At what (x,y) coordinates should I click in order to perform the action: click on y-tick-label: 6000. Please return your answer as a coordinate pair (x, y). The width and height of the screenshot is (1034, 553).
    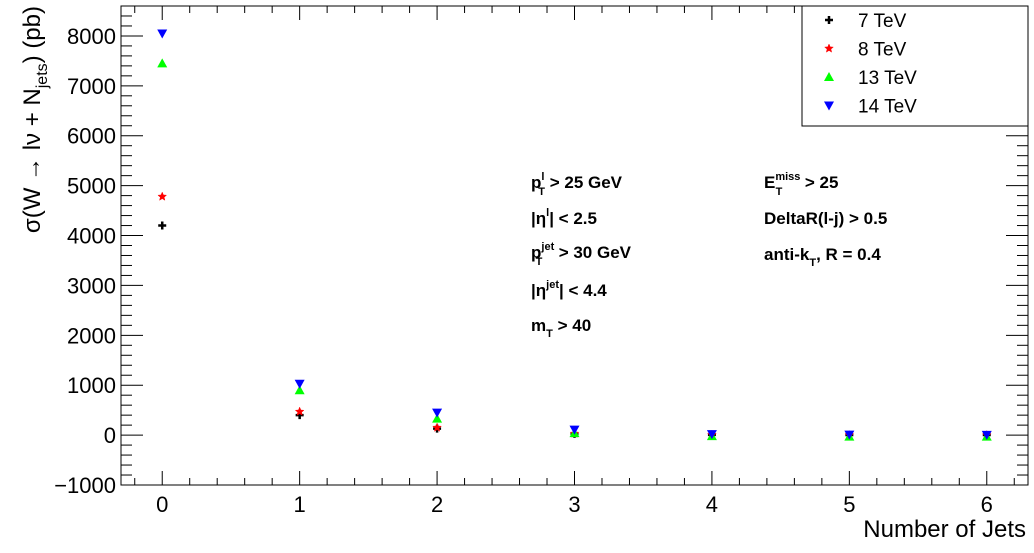
    Looking at the image, I should click on (91, 136).